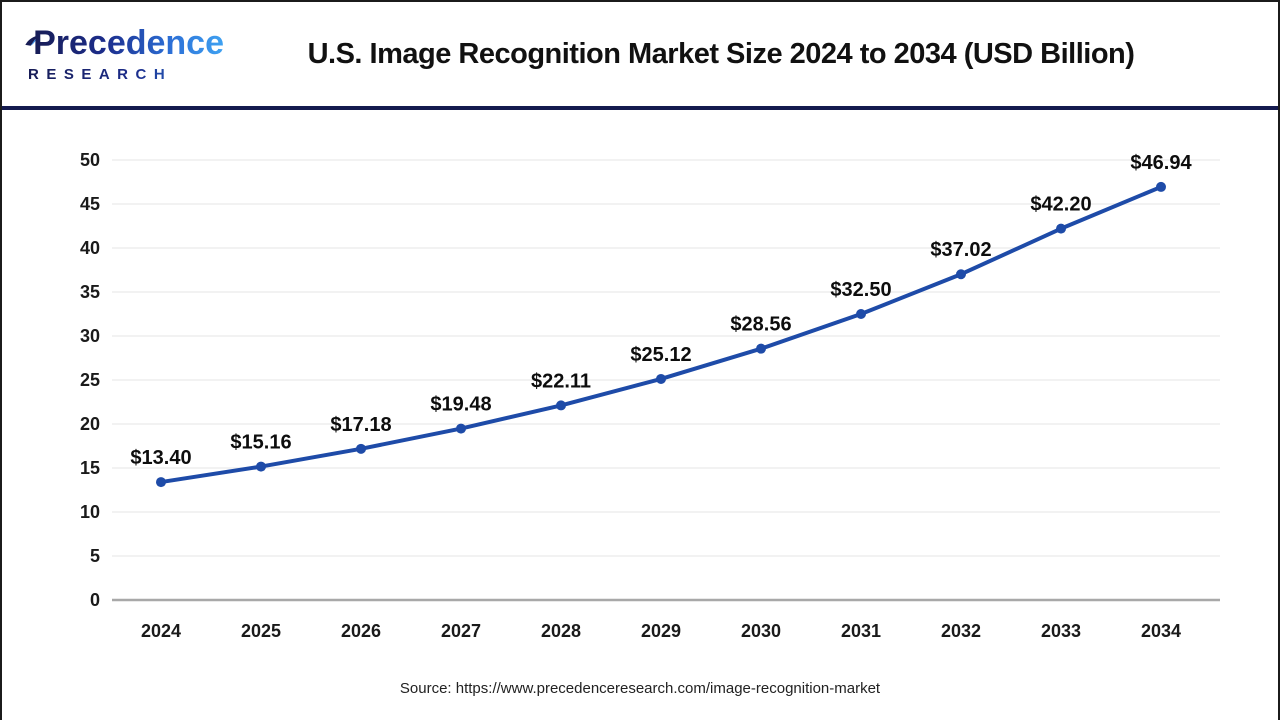  Describe the element at coordinates (760, 325) in the screenshot. I see `data-point-label: $28.56` at that location.